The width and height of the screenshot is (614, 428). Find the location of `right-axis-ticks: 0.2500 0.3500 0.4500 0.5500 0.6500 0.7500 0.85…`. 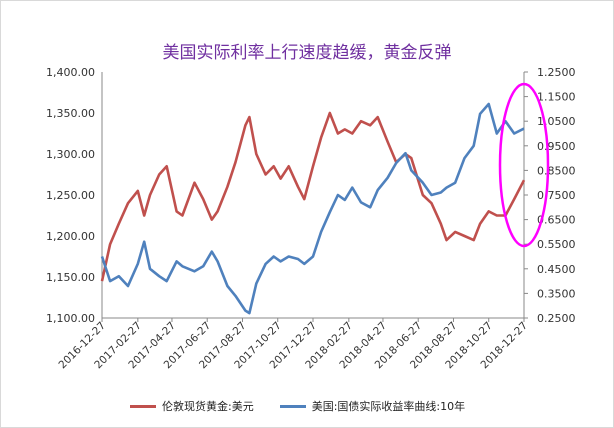

right-axis-ticks: 0.2500 0.3500 0.4500 0.5500 0.6500 0.7500 0.85… is located at coordinates (550, 195).